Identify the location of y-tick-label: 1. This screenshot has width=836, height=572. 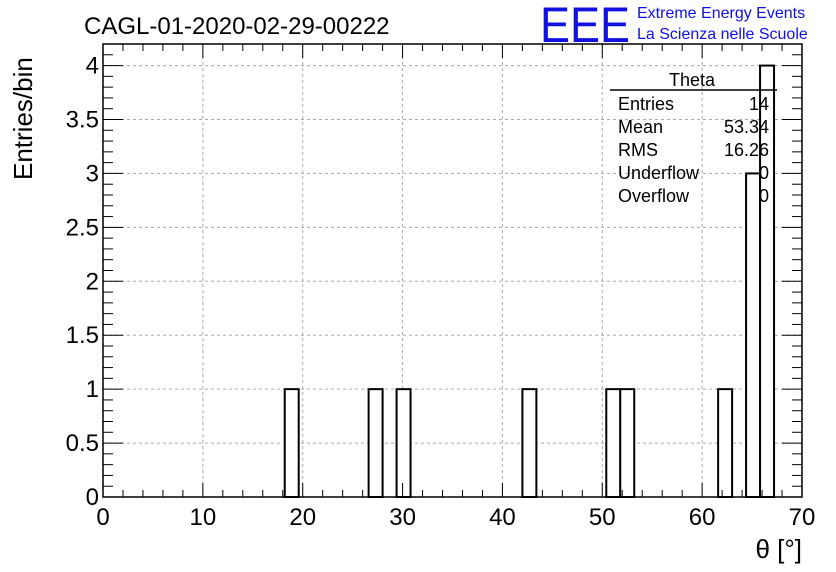
(92, 389).